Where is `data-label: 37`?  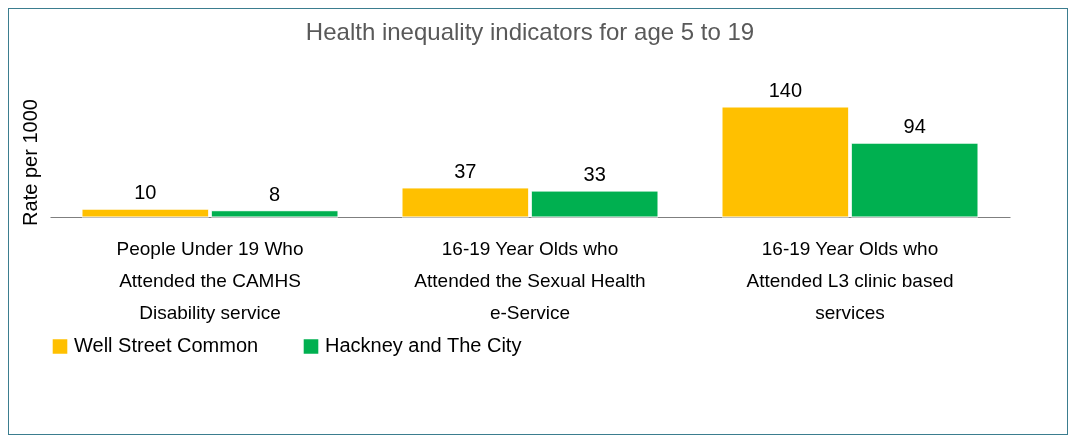 data-label: 37 is located at coordinates (465, 170).